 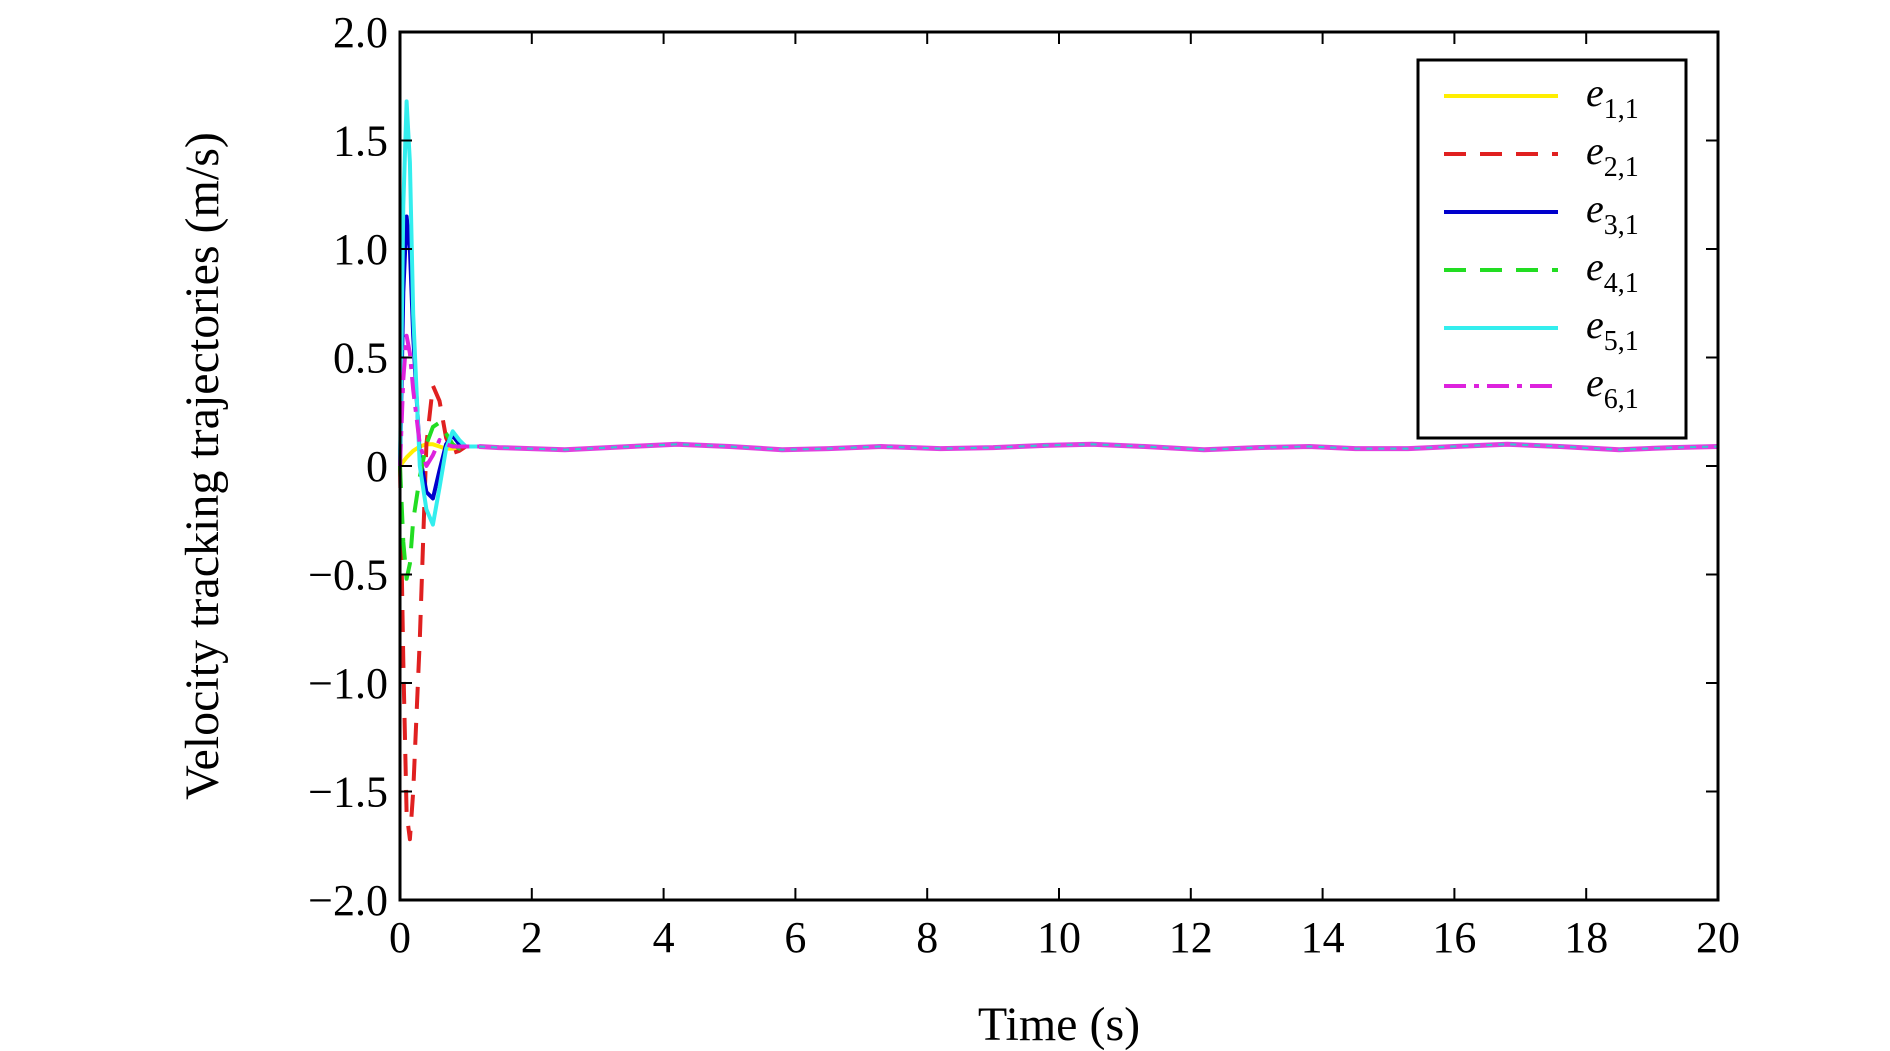 What do you see at coordinates (1323, 937) in the screenshot?
I see `x-tick-label: 14` at bounding box center [1323, 937].